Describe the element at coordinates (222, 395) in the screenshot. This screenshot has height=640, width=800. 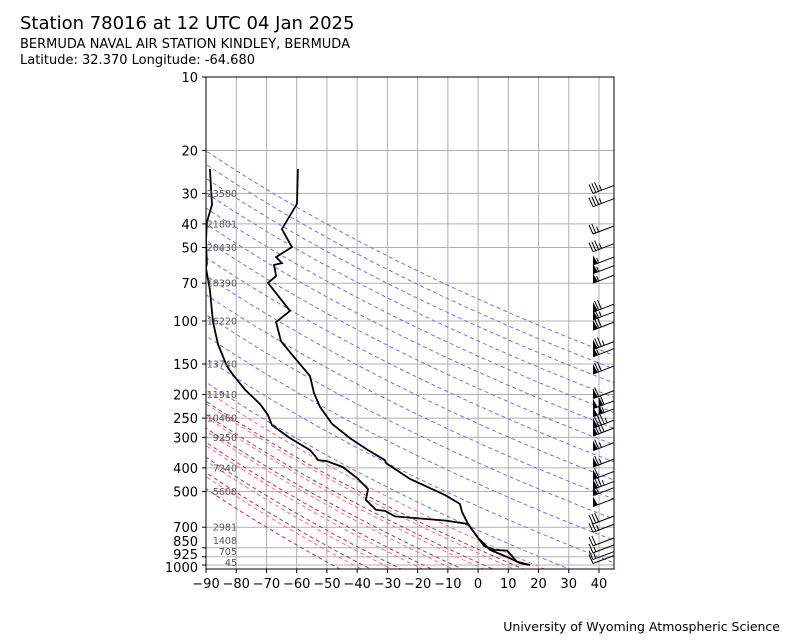
I see `height-label: 11910` at that location.